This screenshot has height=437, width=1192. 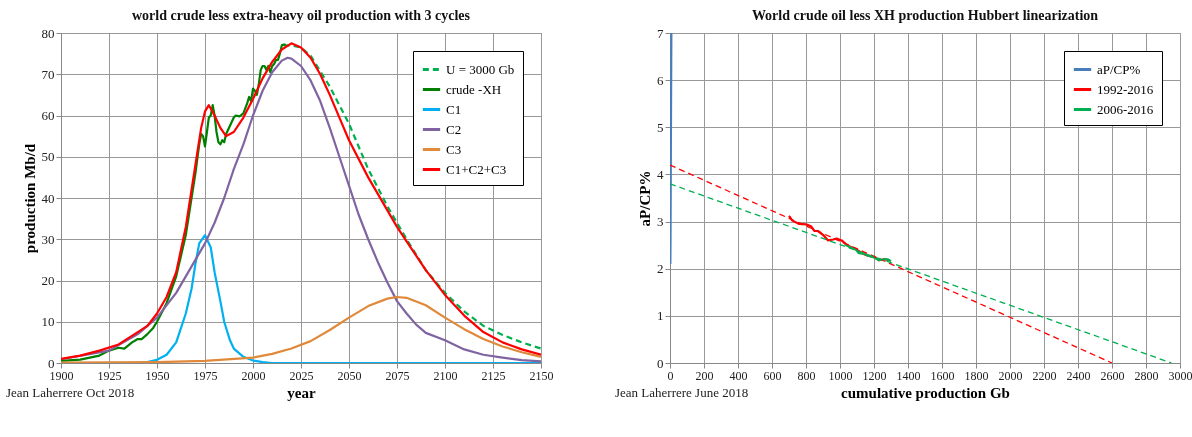 What do you see at coordinates (109, 375) in the screenshot?
I see `x-tick-label: 1925` at bounding box center [109, 375].